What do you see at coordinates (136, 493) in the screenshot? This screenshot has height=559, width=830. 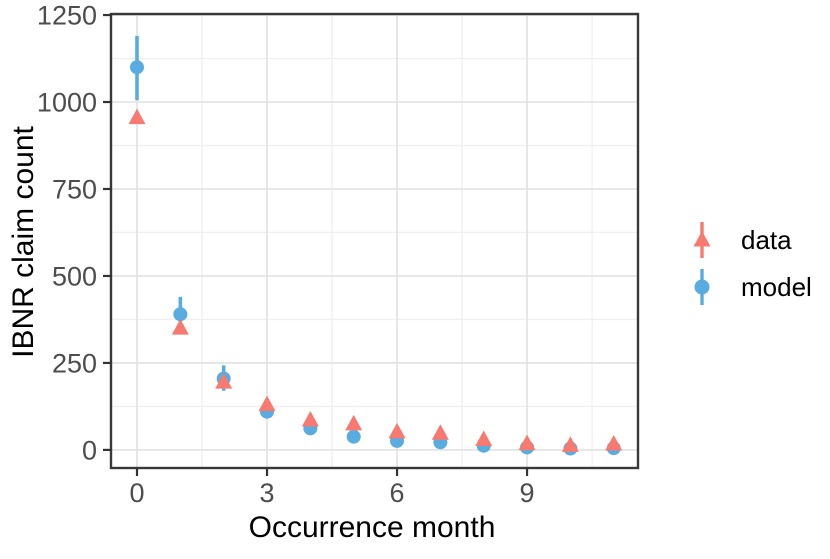 I see `x-tick-label: 0` at bounding box center [136, 493].